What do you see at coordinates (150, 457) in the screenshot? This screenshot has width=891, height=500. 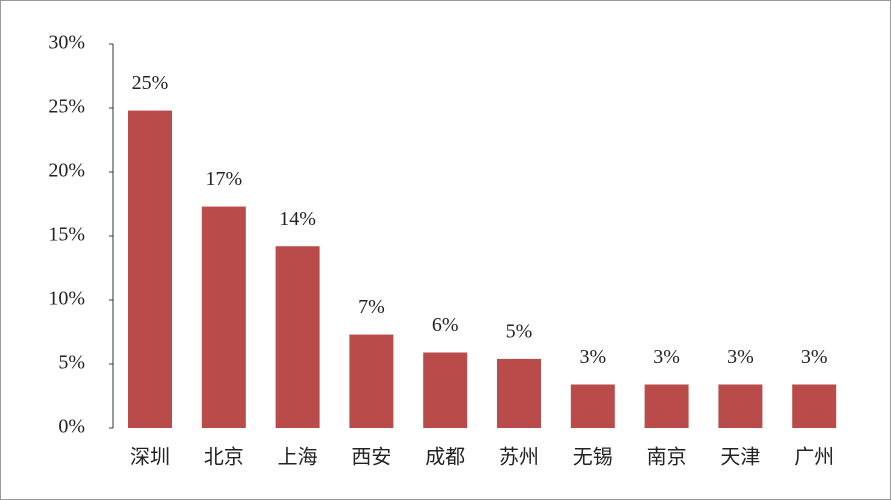 I see `x-tick-label: 深圳` at bounding box center [150, 457].